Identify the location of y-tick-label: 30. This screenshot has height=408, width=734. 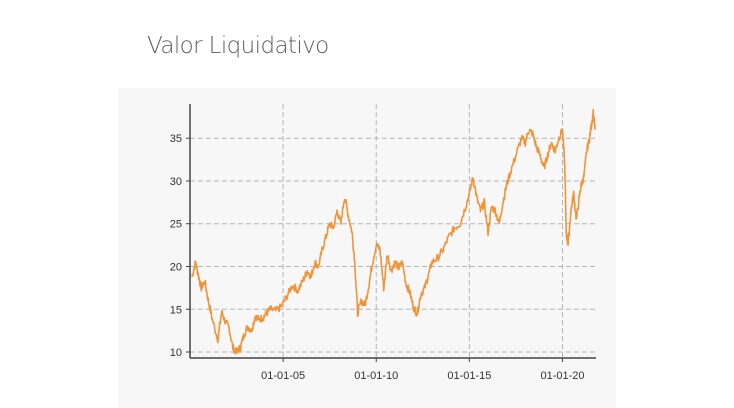
(176, 182).